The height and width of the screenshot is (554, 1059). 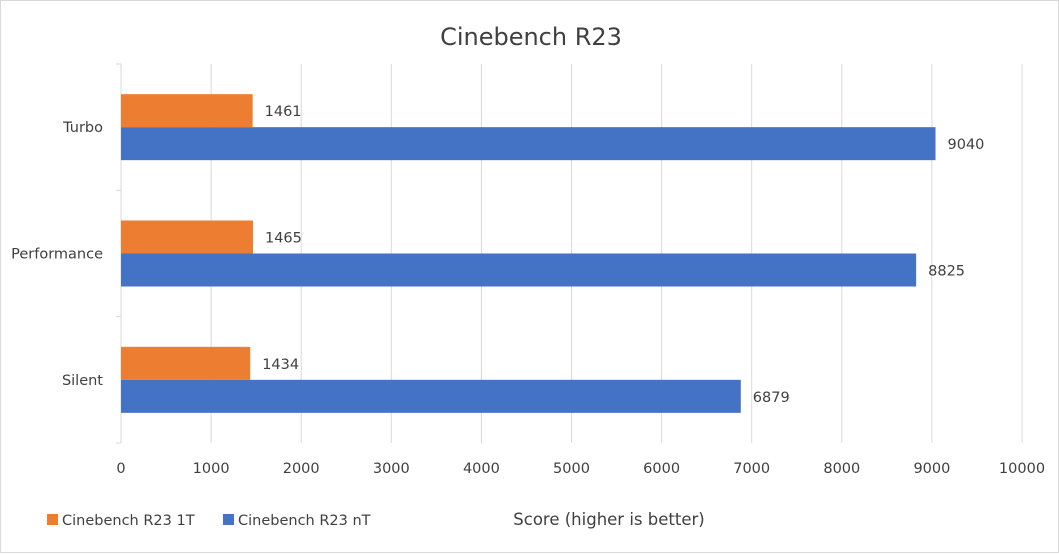 I want to click on x-tick-label: 9000, so click(x=931, y=469).